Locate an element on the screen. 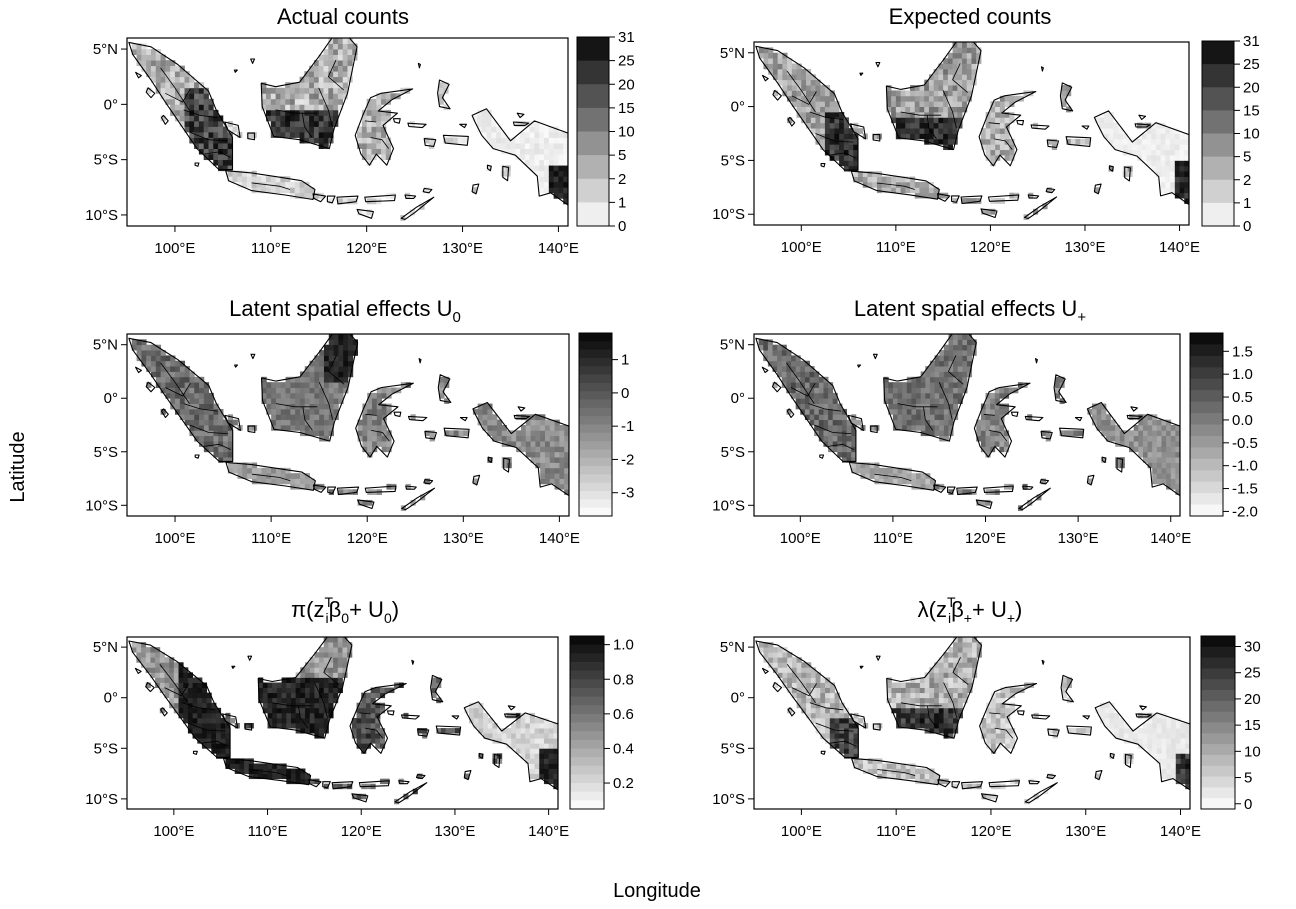 The image size is (1296, 909). coastline-bangka is located at coordinates (232, 130).